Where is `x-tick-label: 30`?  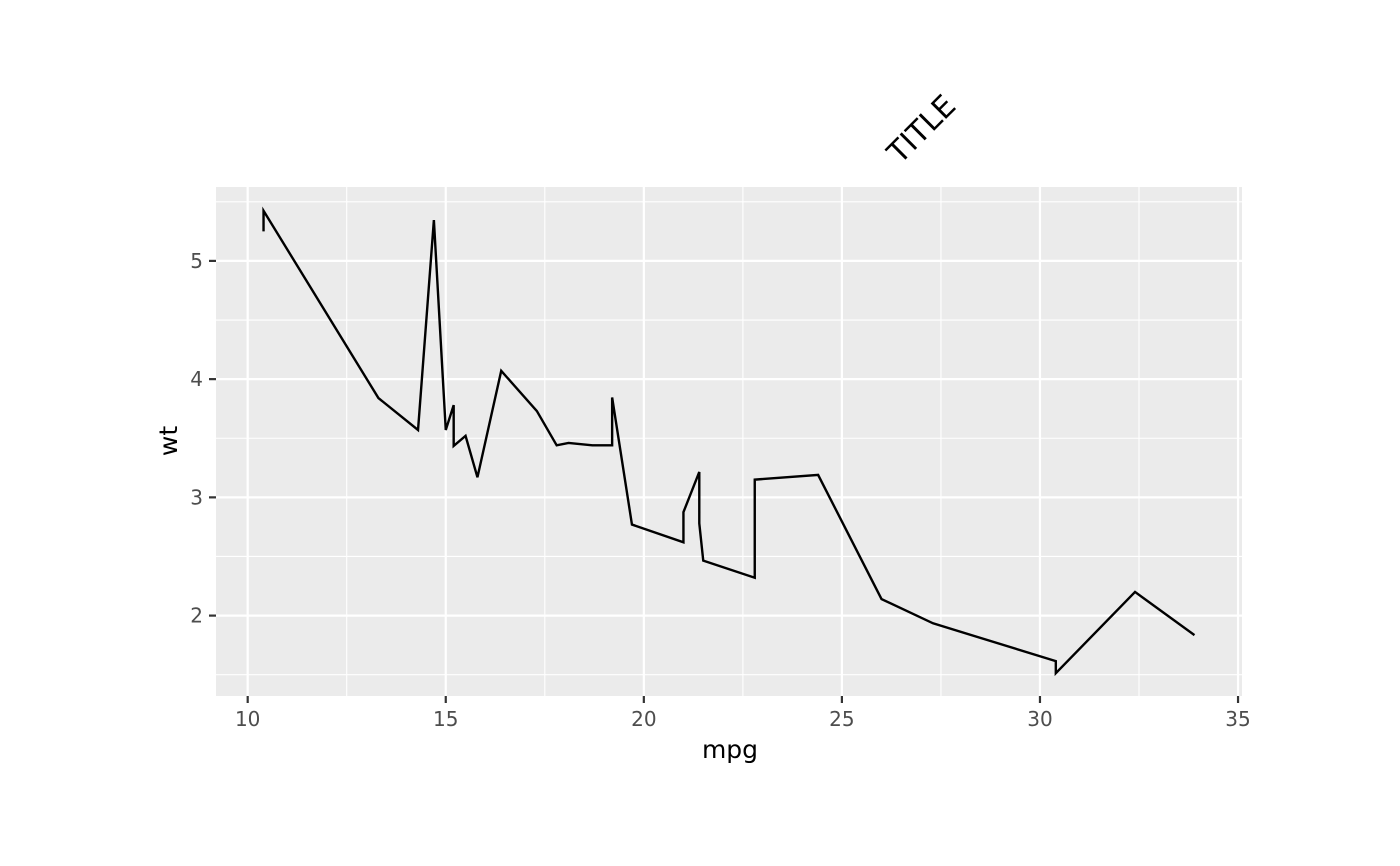
x-tick-label: 30 is located at coordinates (1039, 719).